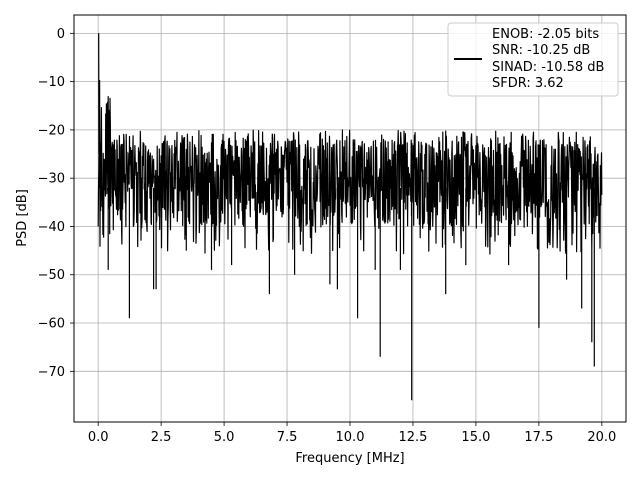 The width and height of the screenshot is (640, 485). I want to click on legend-box, so click(533, 59).